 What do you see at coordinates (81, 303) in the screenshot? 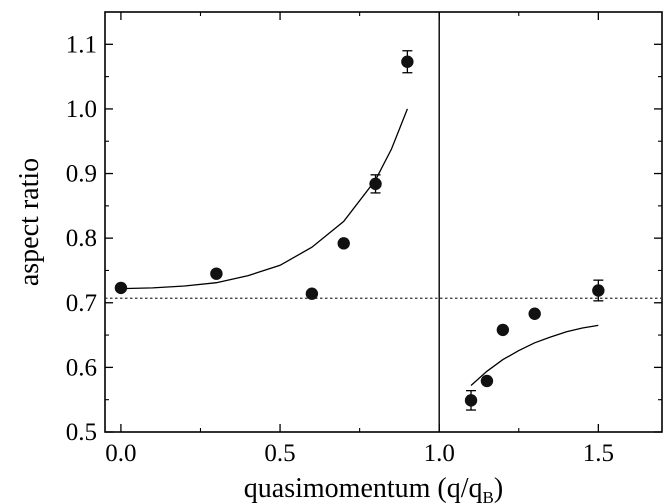
I see `y-tick-label: 0.7` at bounding box center [81, 303].